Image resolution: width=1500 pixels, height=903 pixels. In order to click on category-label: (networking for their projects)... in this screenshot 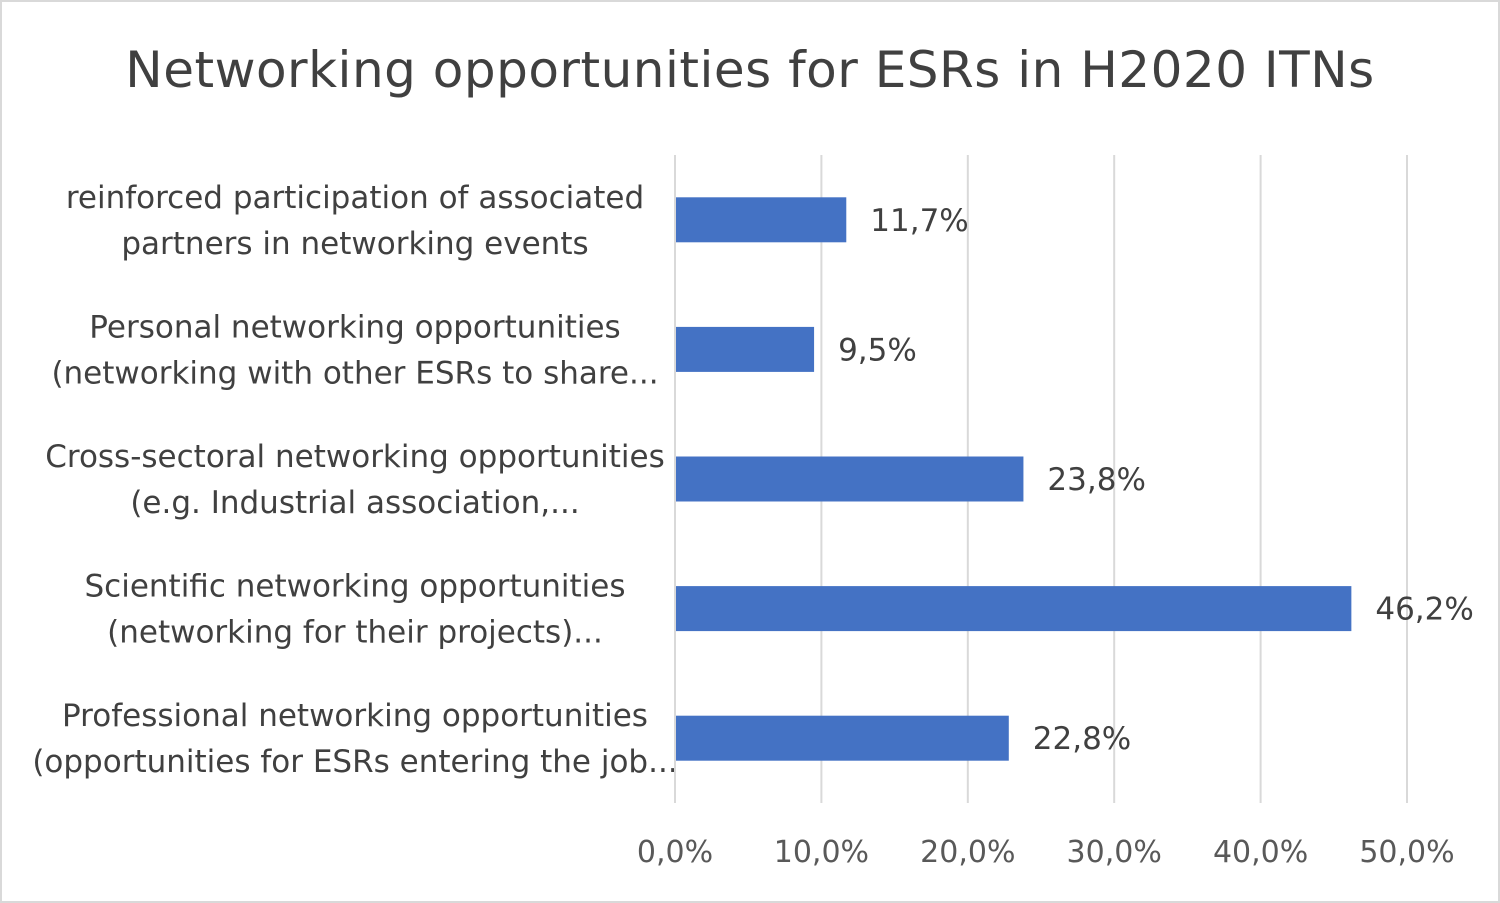, I will do `click(355, 633)`.